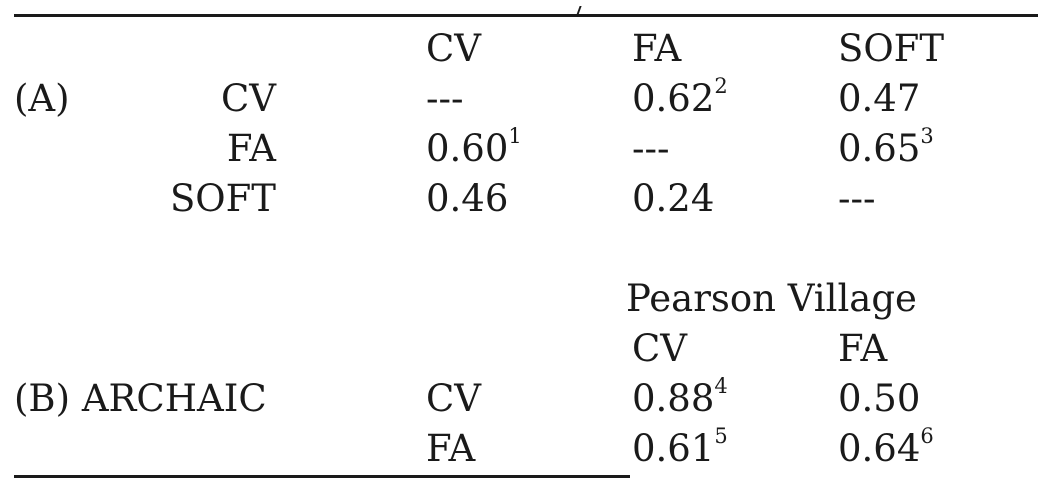 This screenshot has width=1042, height=479. Describe the element at coordinates (251, 148) in the screenshot. I see `a-row-label-fa: FA` at that location.